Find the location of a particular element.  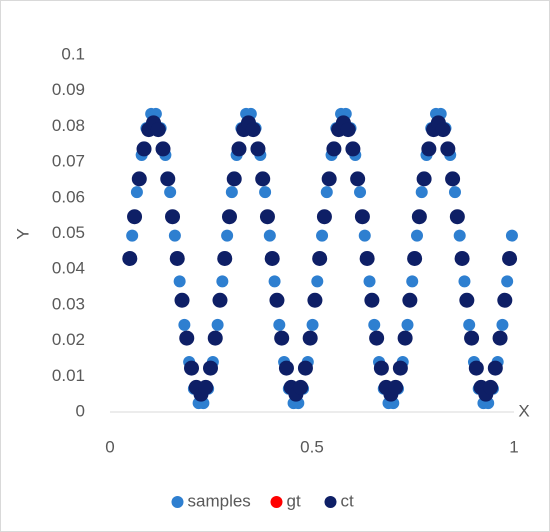

y-tick-label: 0.04 is located at coordinates (68, 268).